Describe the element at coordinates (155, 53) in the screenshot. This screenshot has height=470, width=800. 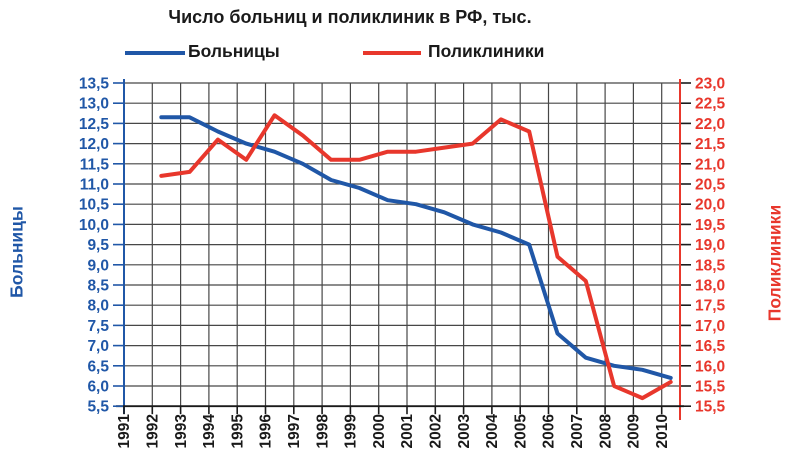
I see `legend-line-hospitals` at that location.